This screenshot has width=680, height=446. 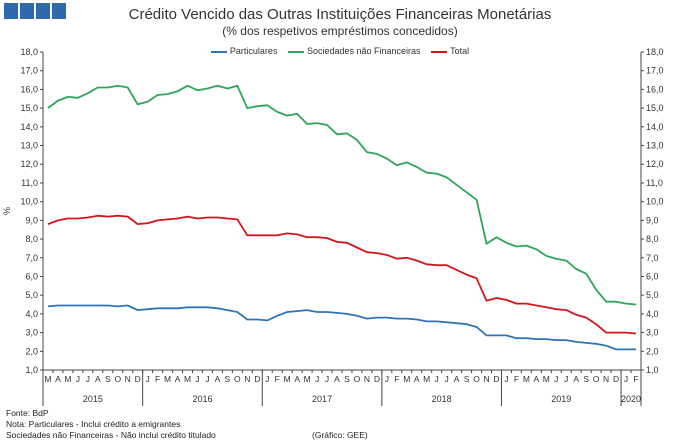 I want to click on y-tick-label-left: 10,0, so click(x=29, y=202).